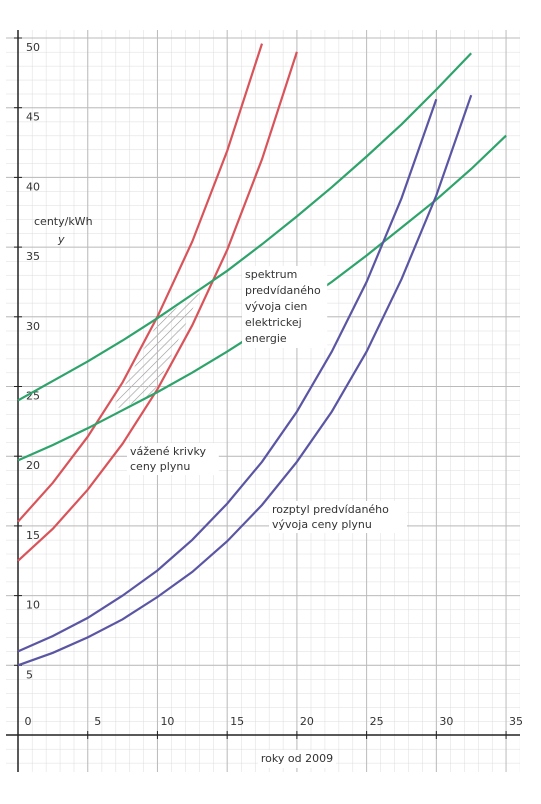  I want to click on hatched-region, so click(156, 351).